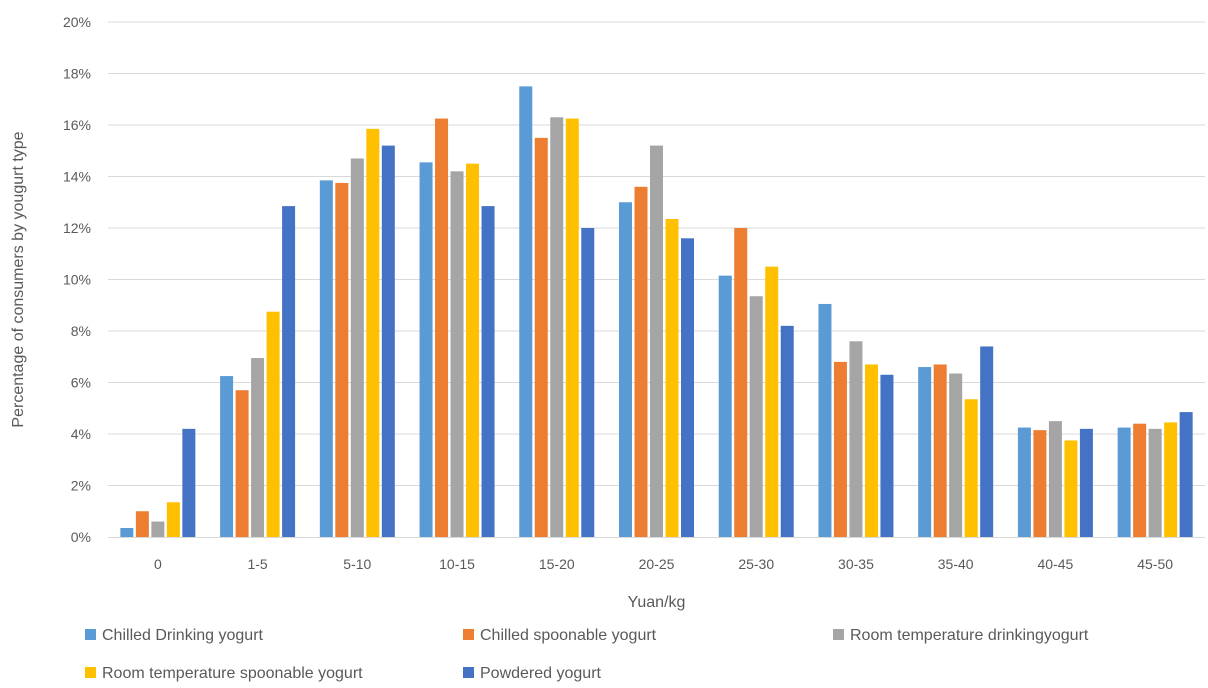 Image resolution: width=1208 pixels, height=688 pixels. What do you see at coordinates (77, 74) in the screenshot?
I see `y-tick-label: 18%` at bounding box center [77, 74].